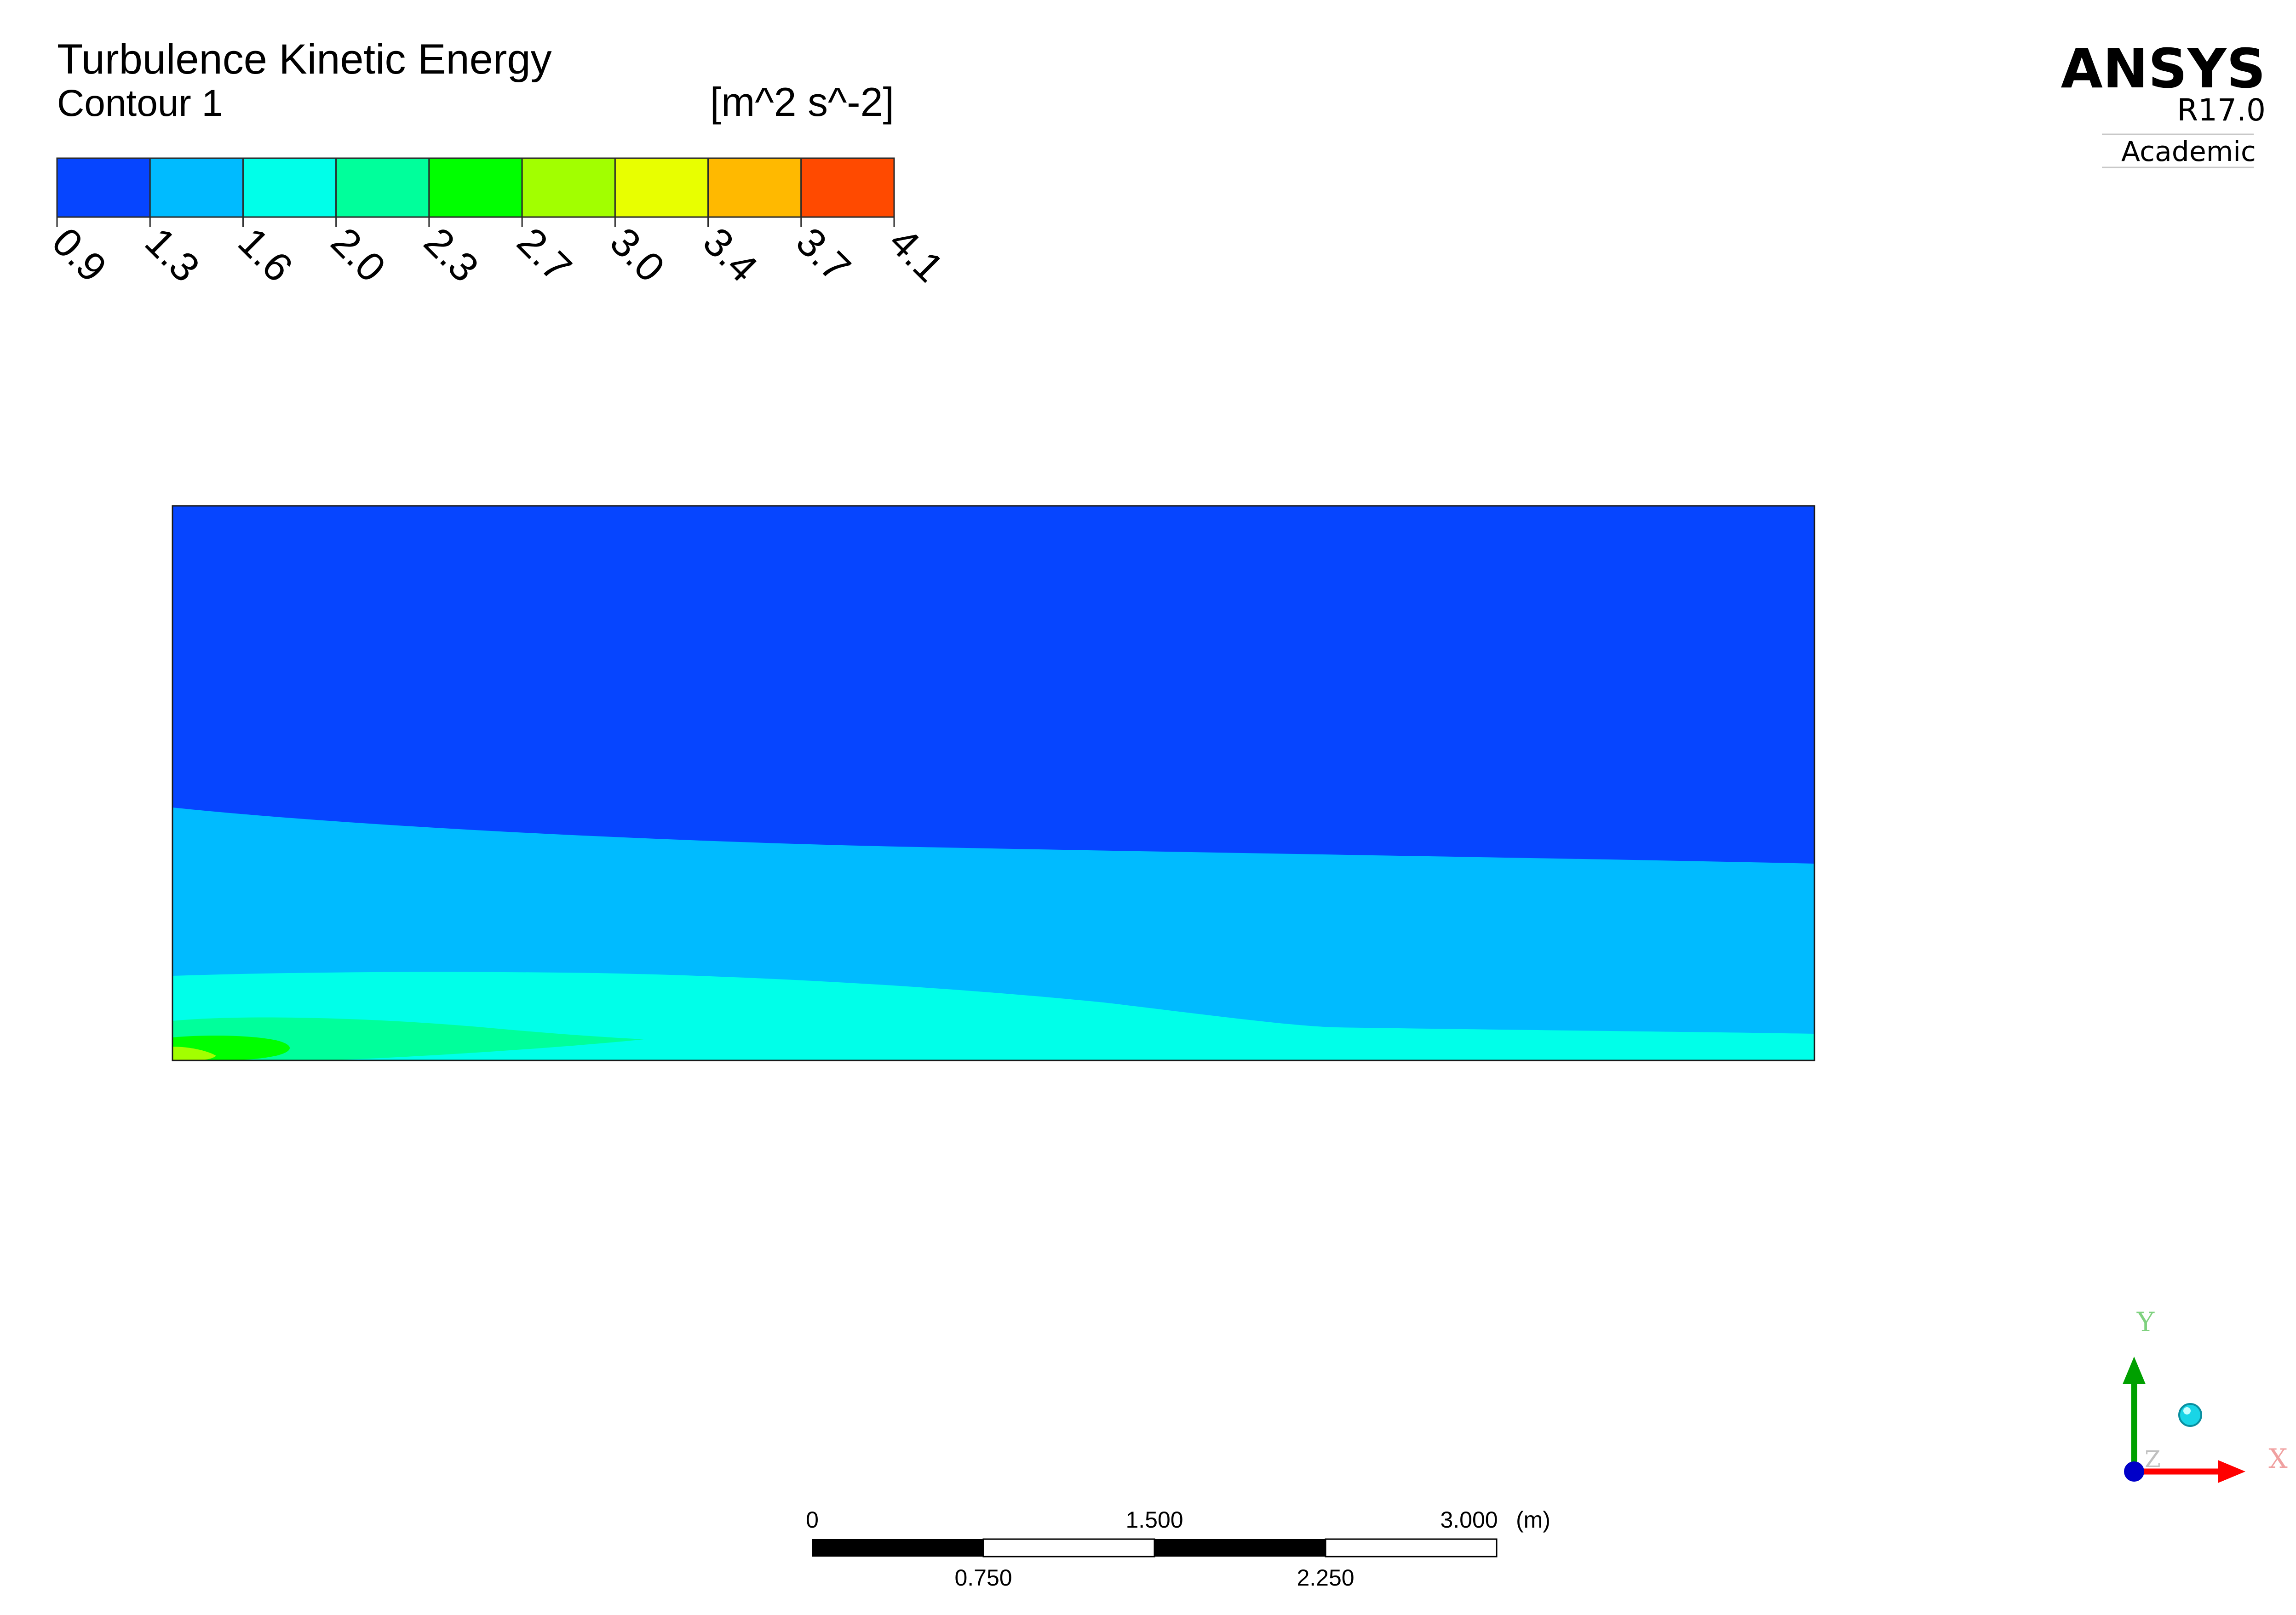  Describe the element at coordinates (2134, 1472) in the screenshot. I see `z-axis-origin-dot` at that location.